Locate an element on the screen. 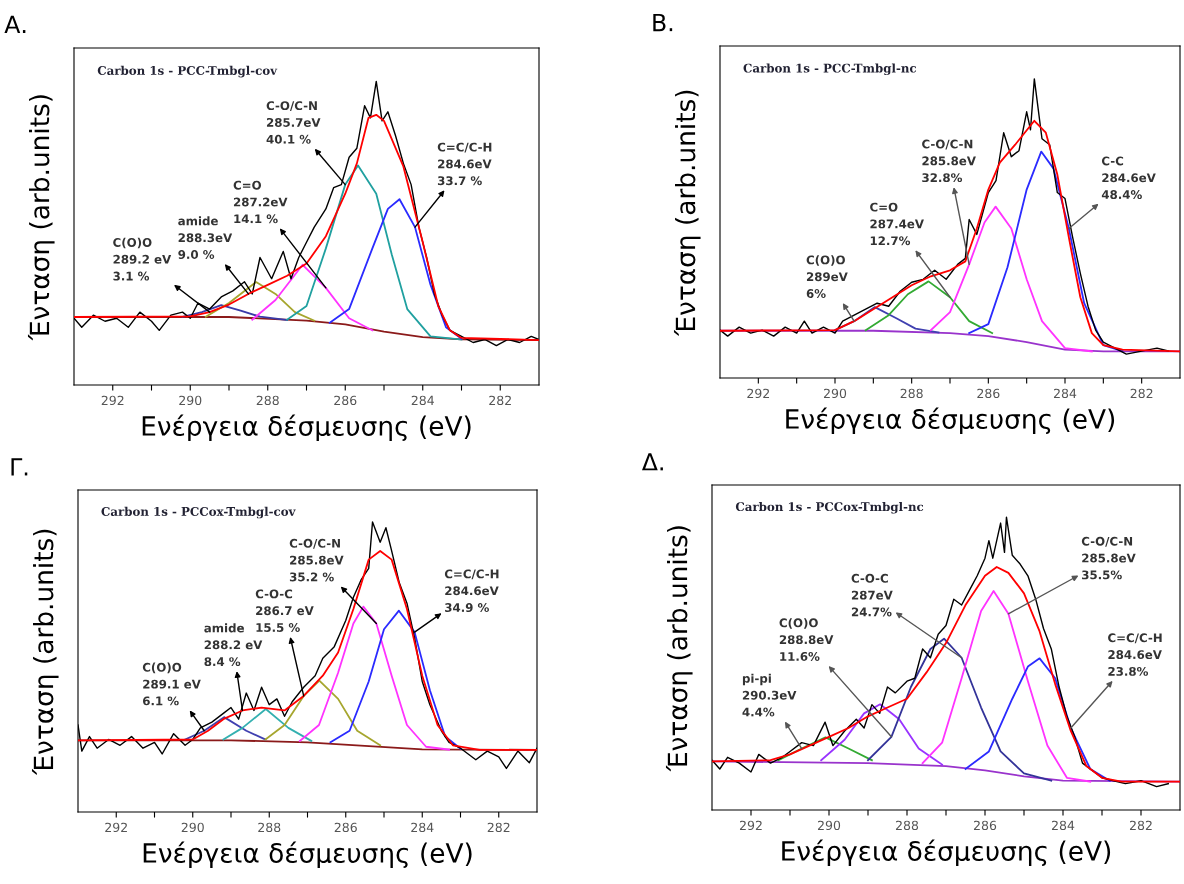  annotation: C-O/C-N 285.8eV 32.8% is located at coordinates (949, 161).